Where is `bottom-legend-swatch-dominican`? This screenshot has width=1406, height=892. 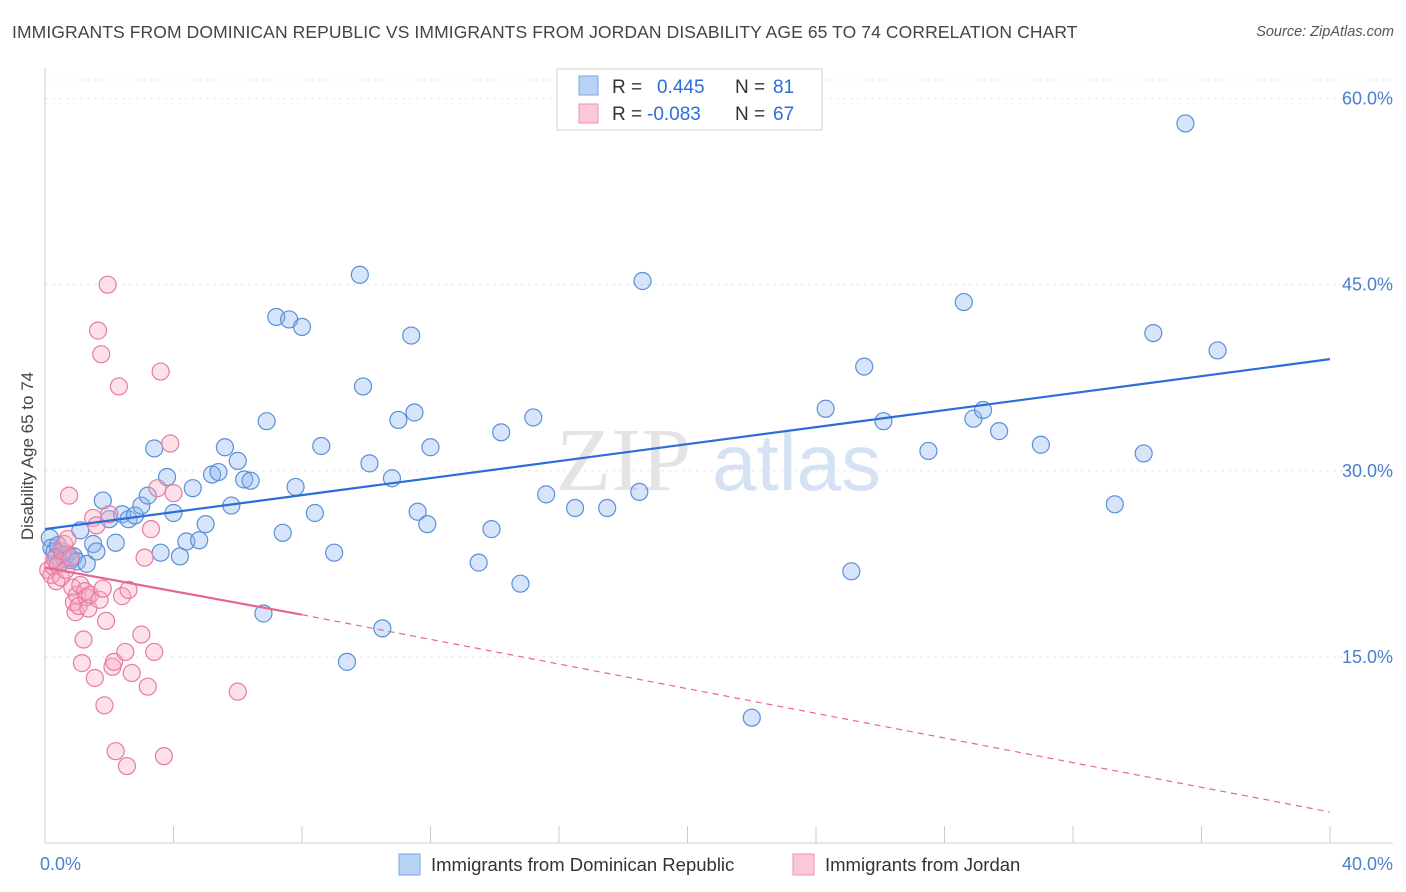
bottom-legend-swatch-dominican is located at coordinates (409, 864).